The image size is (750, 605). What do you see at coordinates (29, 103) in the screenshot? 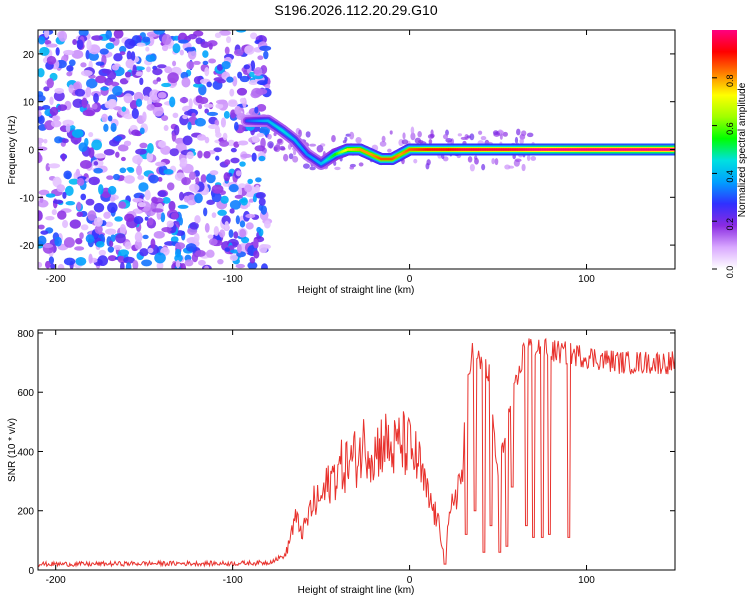
I see `y-tick-label: 10` at bounding box center [29, 103].